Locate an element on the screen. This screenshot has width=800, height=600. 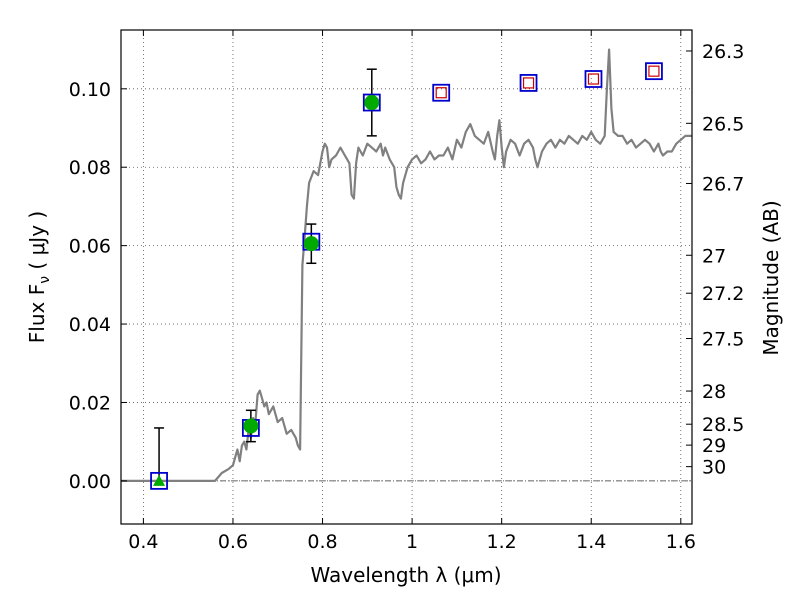
x-tick-label: 0.4 is located at coordinates (143, 542).